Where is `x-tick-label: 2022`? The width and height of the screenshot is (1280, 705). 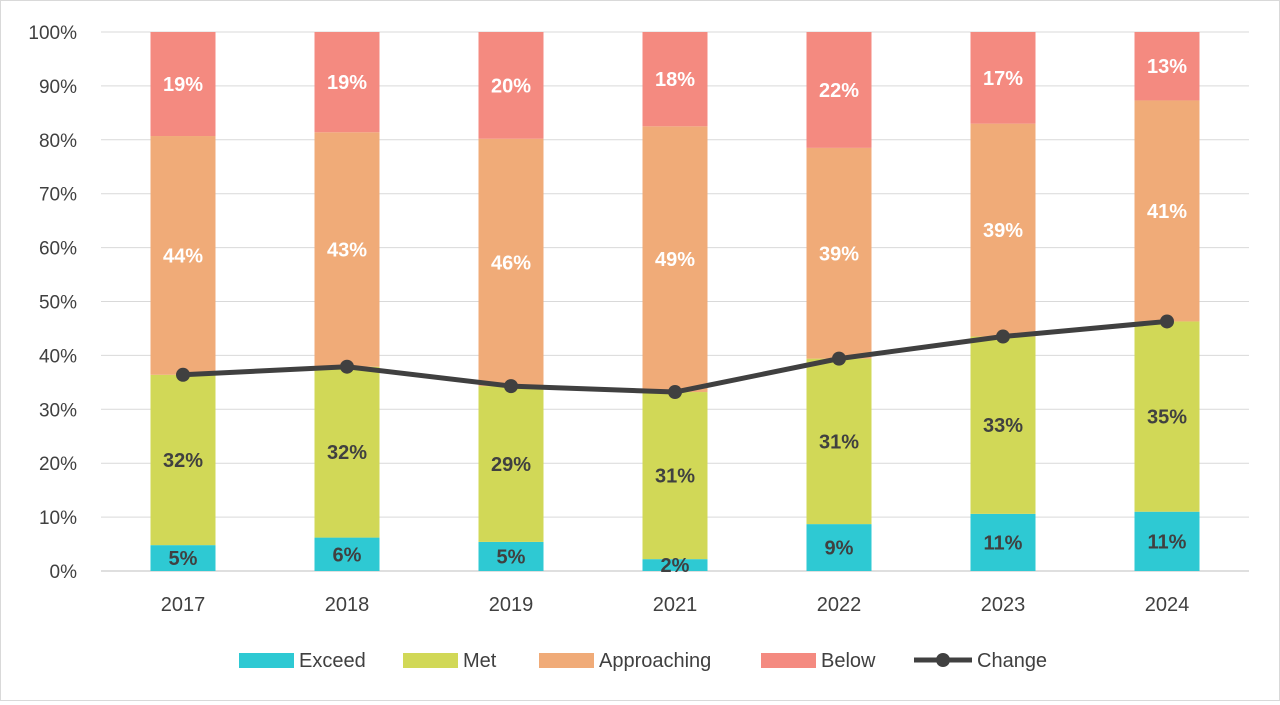 x-tick-label: 2022 is located at coordinates (839, 605).